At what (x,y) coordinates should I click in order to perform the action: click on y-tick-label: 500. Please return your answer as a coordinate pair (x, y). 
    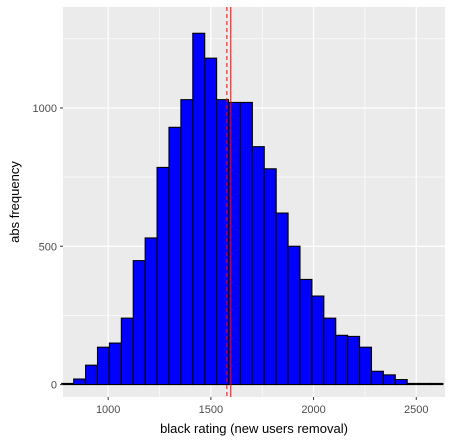
    Looking at the image, I should click on (48, 247).